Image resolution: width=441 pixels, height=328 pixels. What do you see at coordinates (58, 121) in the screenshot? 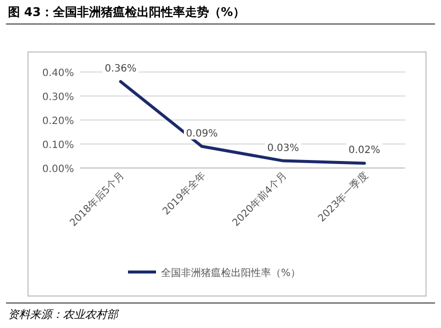
I see `y-tick-label: 0.20%` at bounding box center [58, 121].